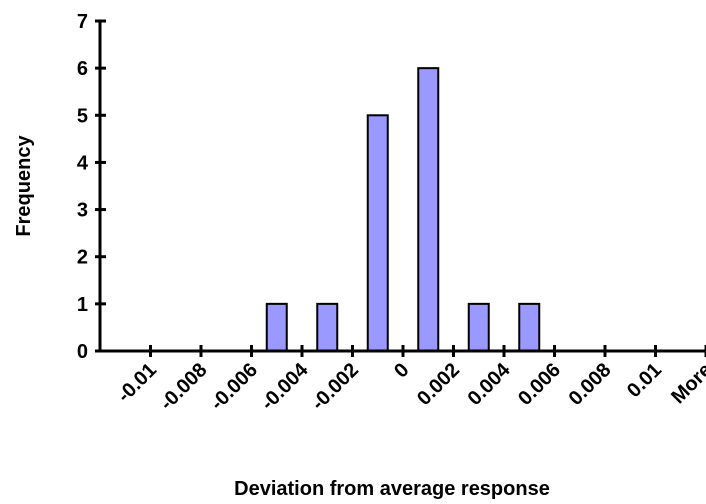 The width and height of the screenshot is (706, 504). What do you see at coordinates (82, 69) in the screenshot?
I see `y-tick-label: 6` at bounding box center [82, 69].